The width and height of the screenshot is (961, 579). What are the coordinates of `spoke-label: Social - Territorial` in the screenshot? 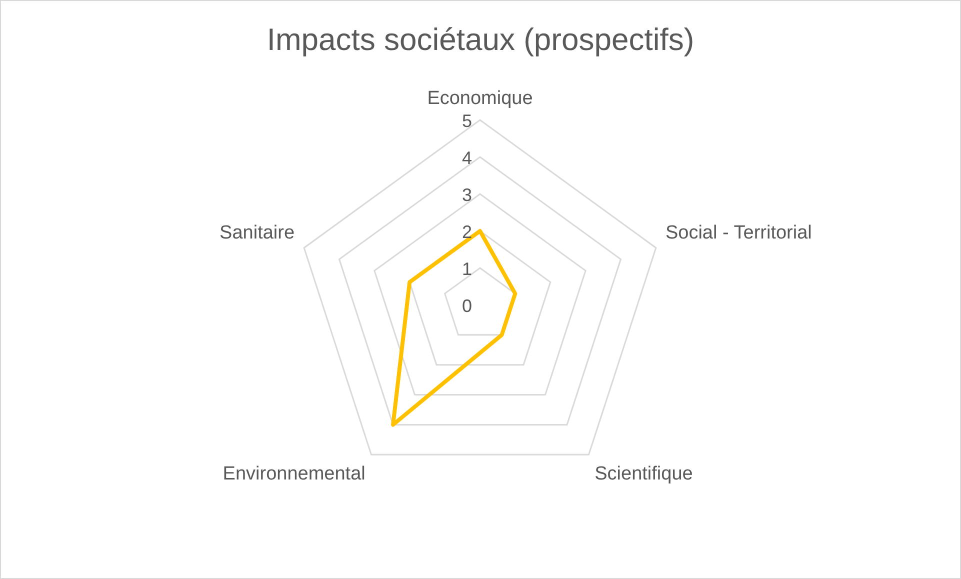 It's located at (738, 233).